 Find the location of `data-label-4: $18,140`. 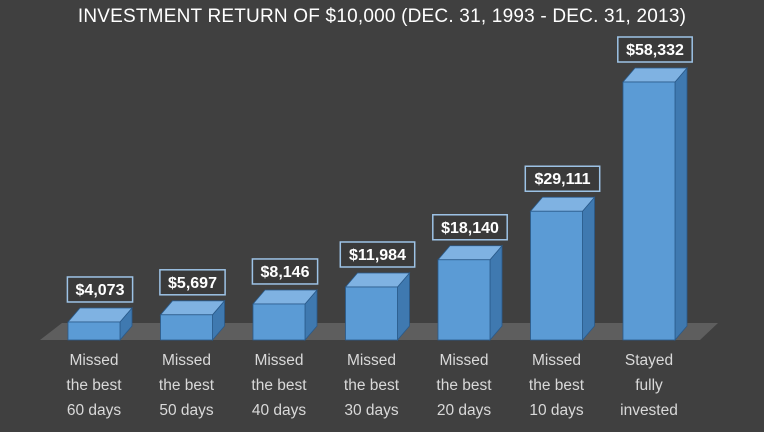

data-label-4: $18,140 is located at coordinates (470, 227).